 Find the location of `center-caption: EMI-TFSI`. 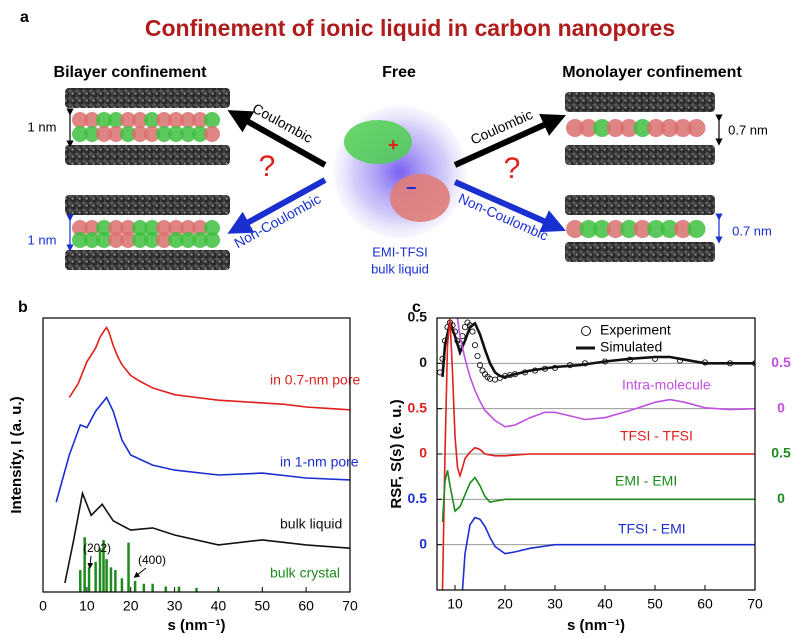

center-caption: EMI-TFSI is located at coordinates (400, 251).